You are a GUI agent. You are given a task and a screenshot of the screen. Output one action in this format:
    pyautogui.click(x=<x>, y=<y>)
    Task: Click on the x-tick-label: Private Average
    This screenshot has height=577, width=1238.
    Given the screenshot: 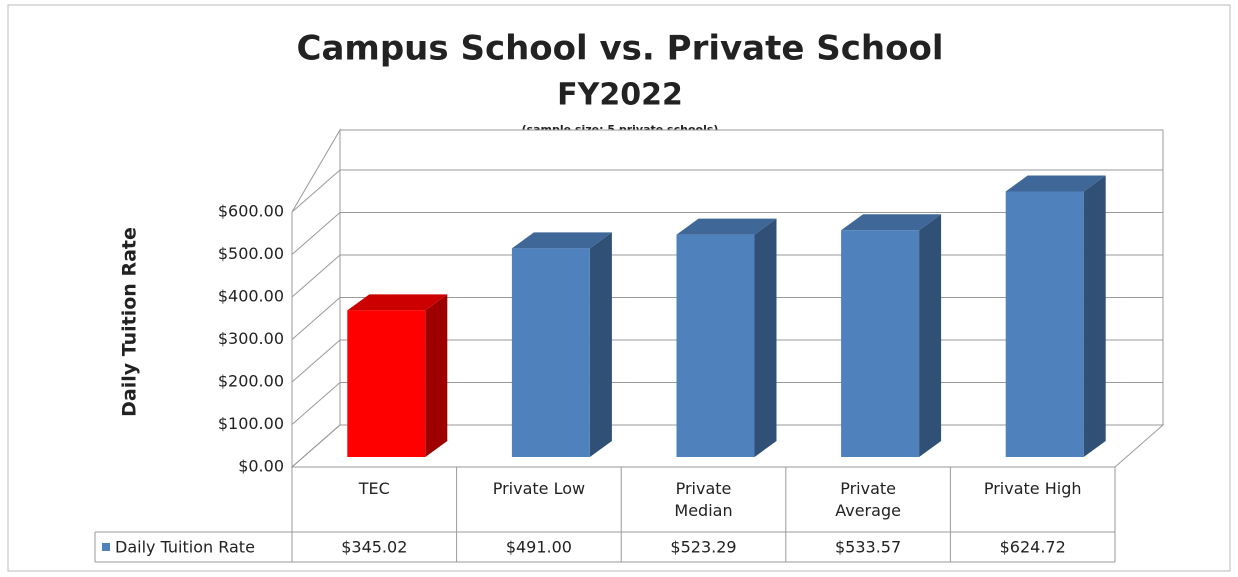 What is the action you would take?
    pyautogui.click(x=868, y=499)
    